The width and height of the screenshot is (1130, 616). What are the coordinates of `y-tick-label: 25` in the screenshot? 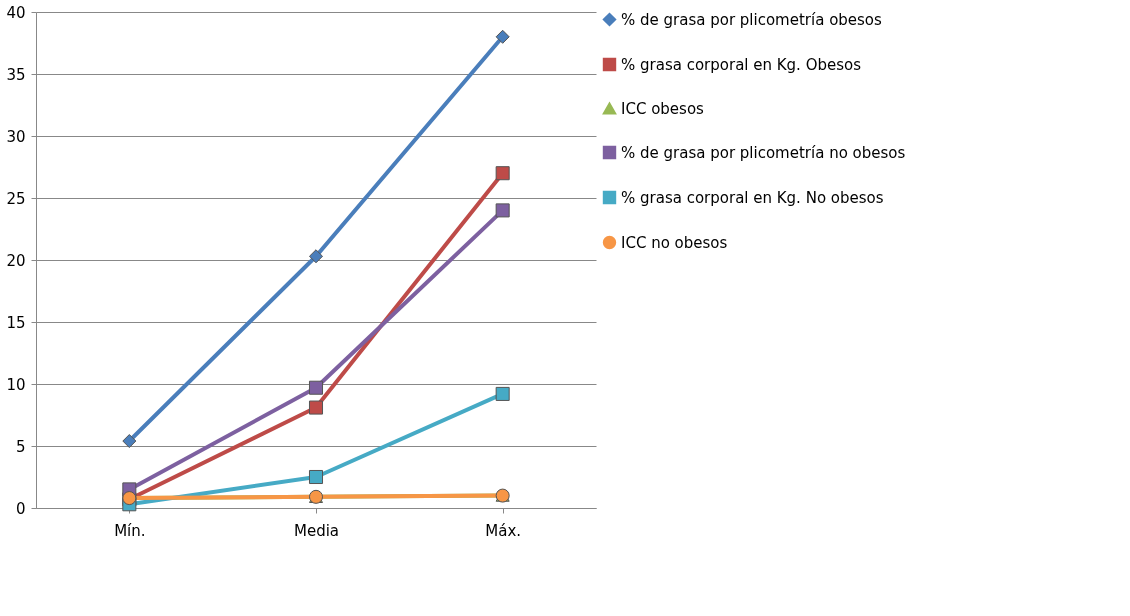 It's located at (16, 198).